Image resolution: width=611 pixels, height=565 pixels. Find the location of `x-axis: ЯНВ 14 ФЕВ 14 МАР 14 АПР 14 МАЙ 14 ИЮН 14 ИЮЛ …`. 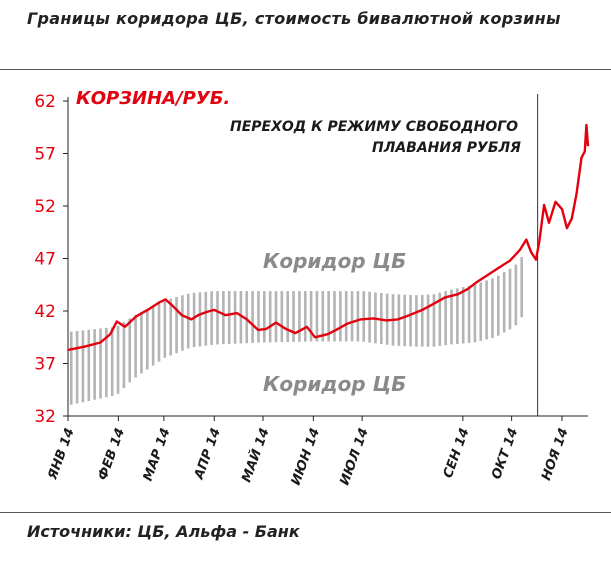

x-axis: ЯНВ 14 ФЕВ 14 МАР 14 АПР 14 МАЙ 14 ИЮН 14 ИЮЛ … is located at coordinates (316, 451).